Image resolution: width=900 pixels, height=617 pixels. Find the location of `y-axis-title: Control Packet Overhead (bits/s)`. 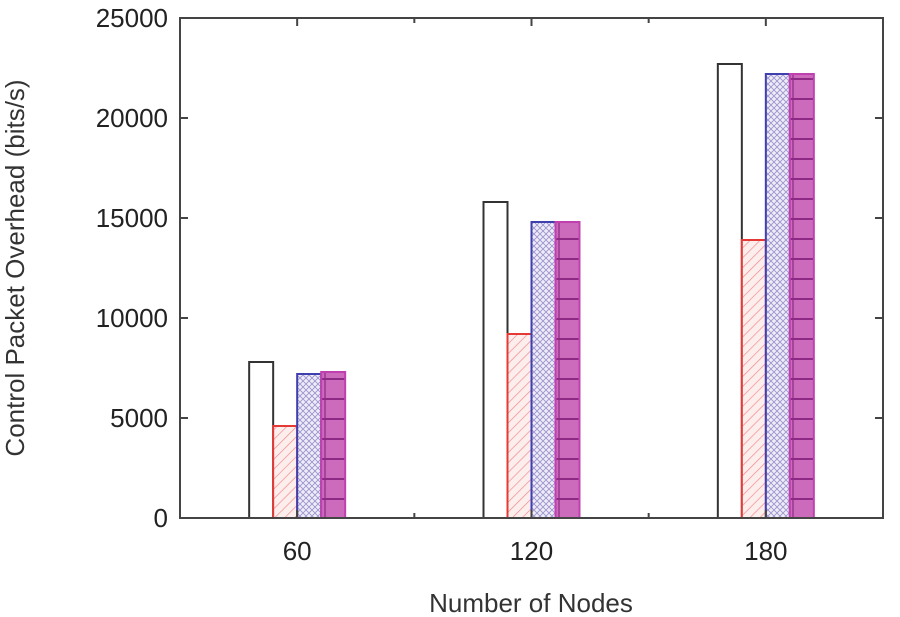

y-axis-title: Control Packet Overhead (bits/s) is located at coordinates (15, 267).